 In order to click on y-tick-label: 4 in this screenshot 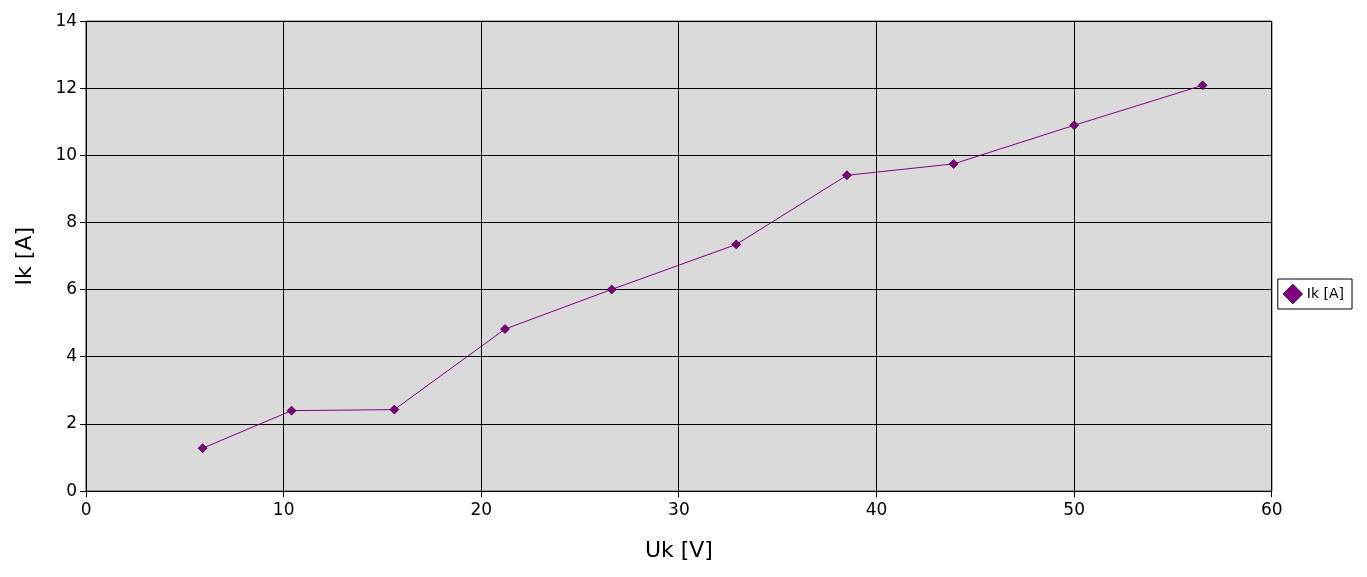, I will do `click(72, 355)`.